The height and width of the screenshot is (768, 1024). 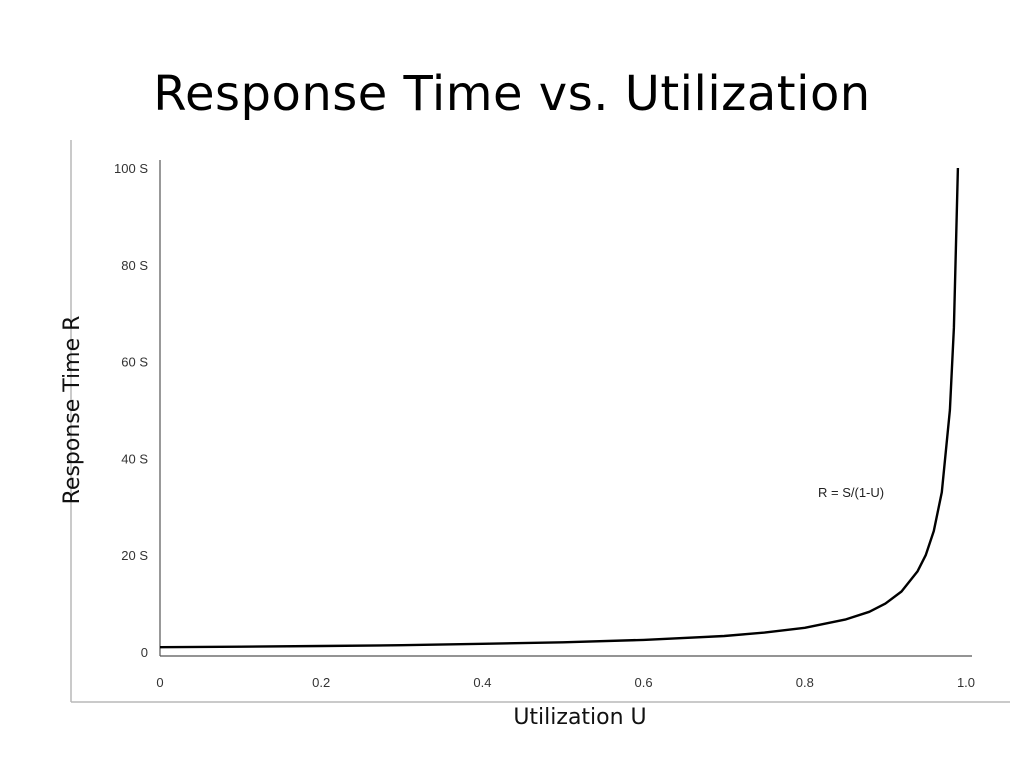 I want to click on y-tick-label: 100 S, so click(x=131, y=168).